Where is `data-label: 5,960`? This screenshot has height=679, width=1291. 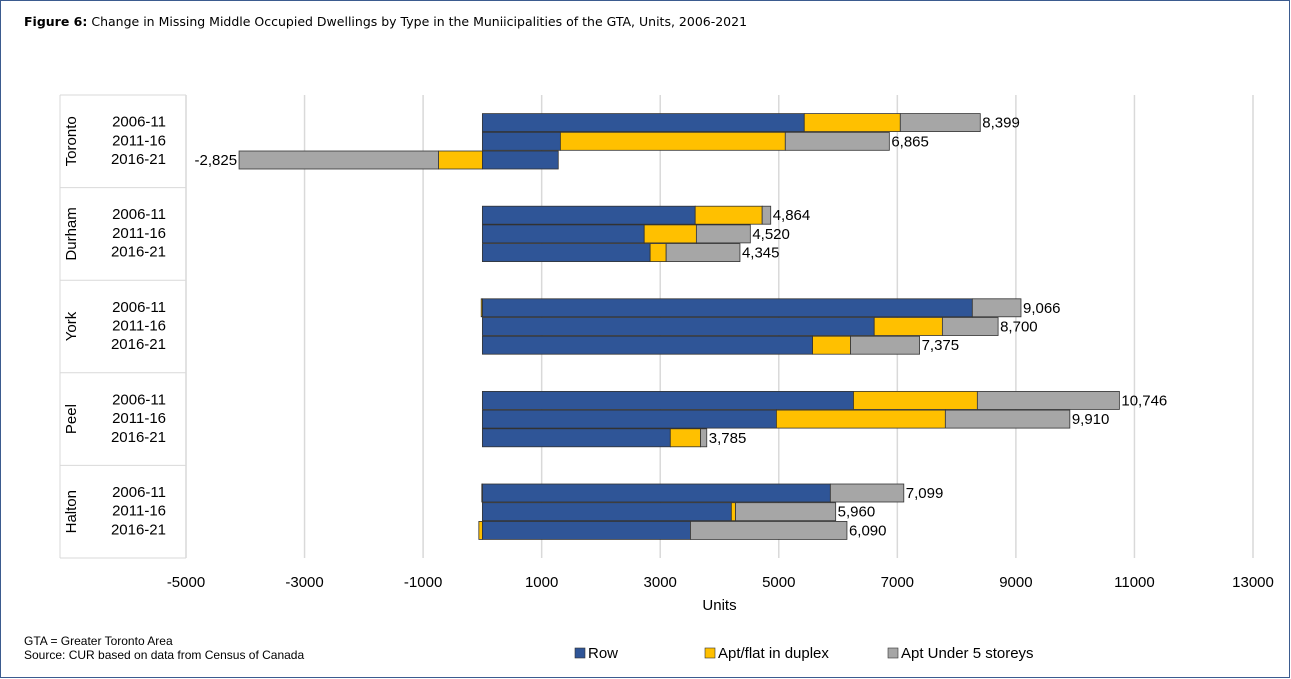
data-label: 5,960 is located at coordinates (857, 512).